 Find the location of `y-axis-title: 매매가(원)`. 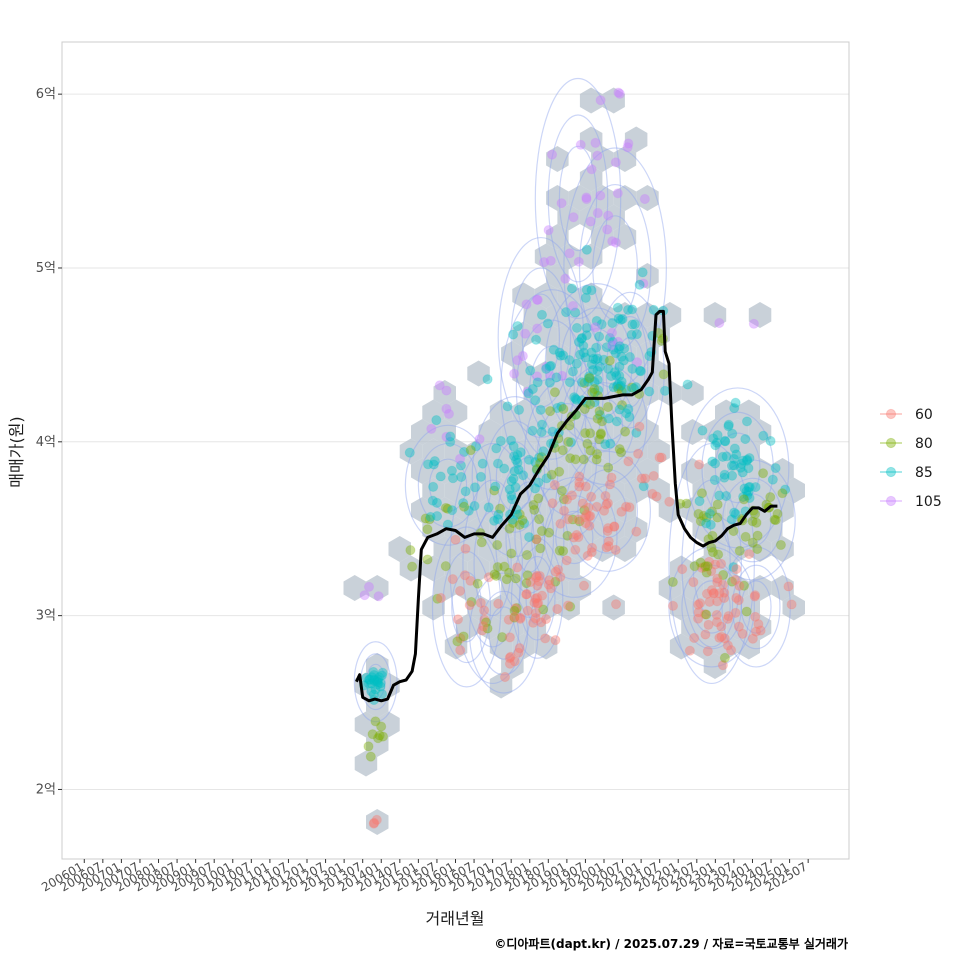

y-axis-title: 매매가(원) is located at coordinates (16, 451).